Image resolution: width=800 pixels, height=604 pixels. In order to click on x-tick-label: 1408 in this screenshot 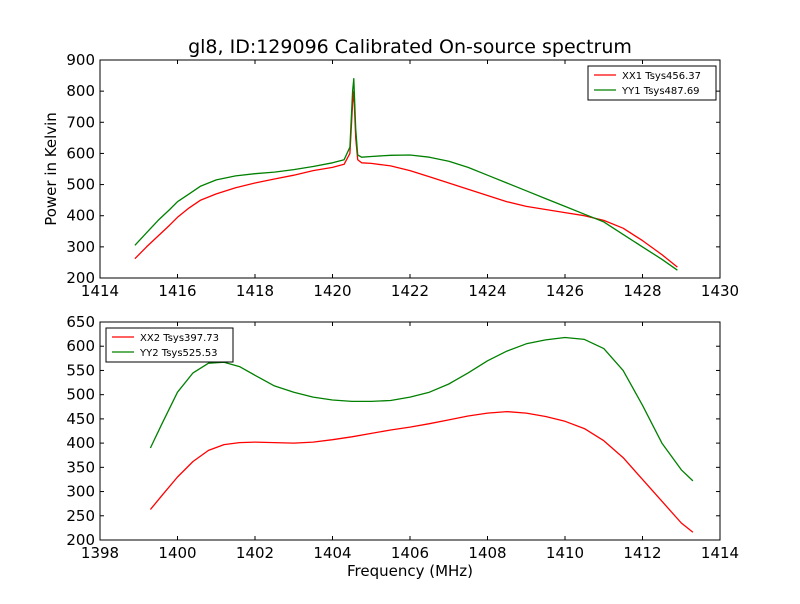, I will do `click(487, 553)`.